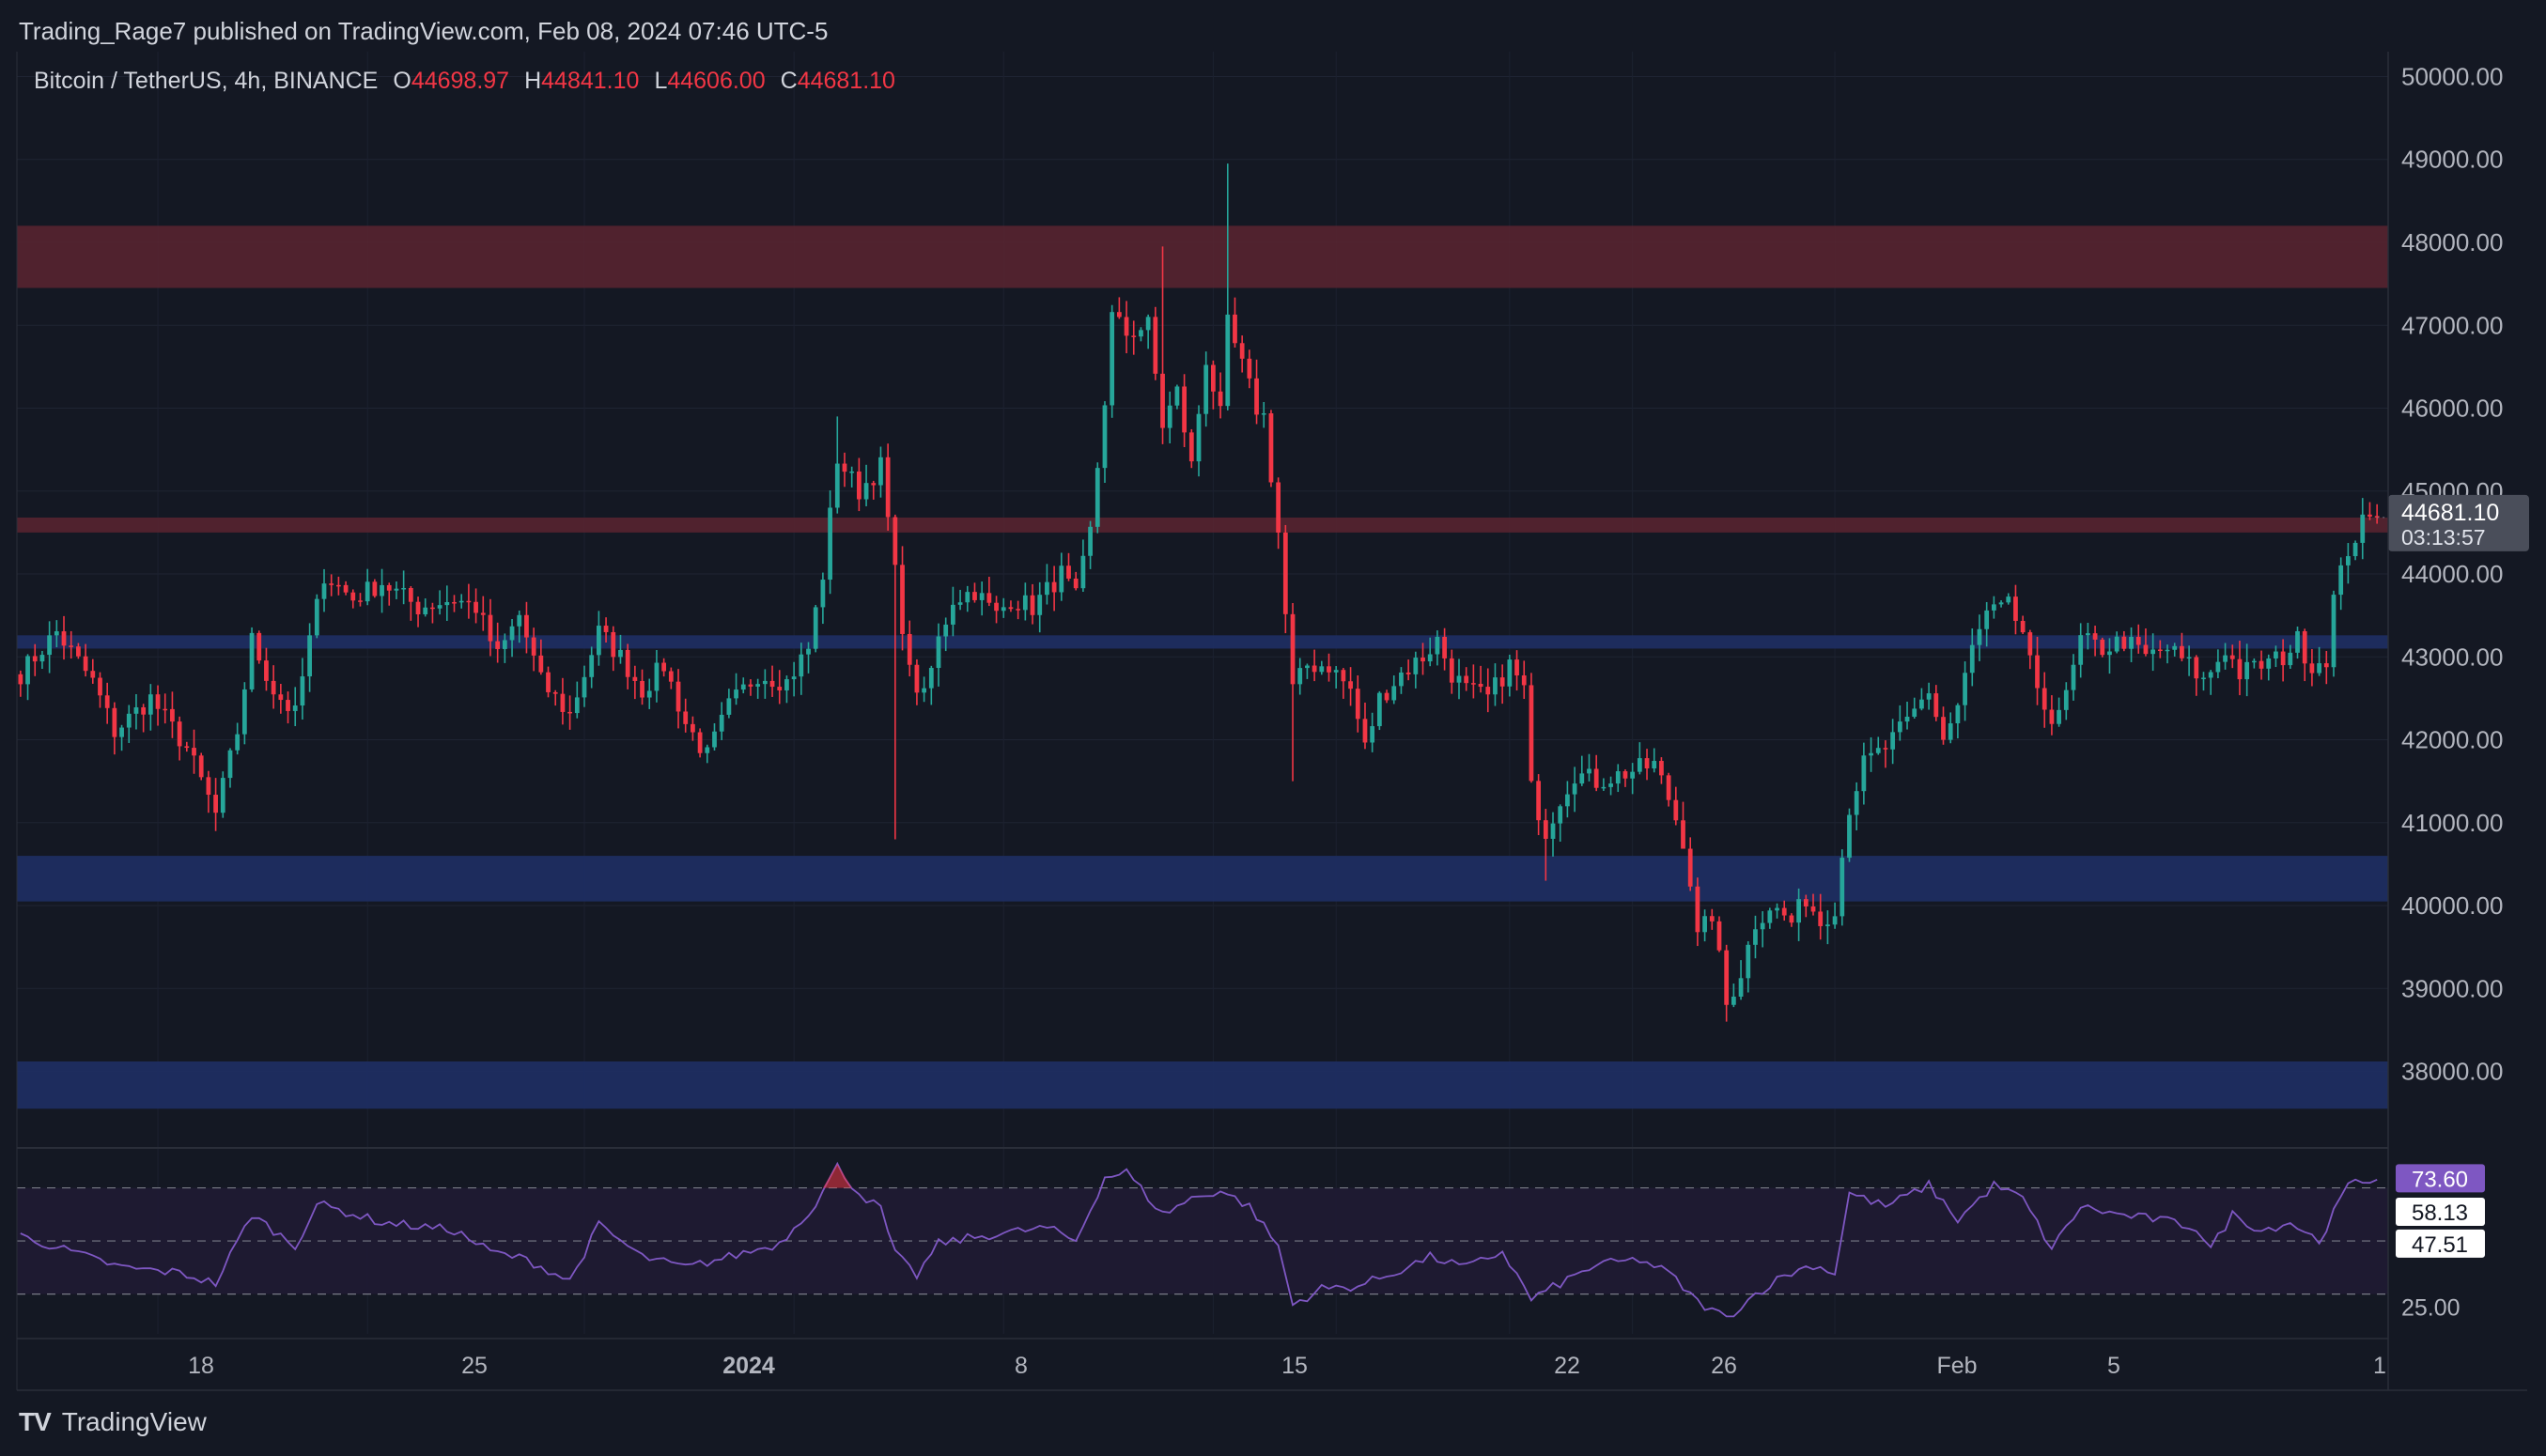  I want to click on symbol-title: Bitcoin / TetherUS, 4h, BINANCE, so click(207, 81).